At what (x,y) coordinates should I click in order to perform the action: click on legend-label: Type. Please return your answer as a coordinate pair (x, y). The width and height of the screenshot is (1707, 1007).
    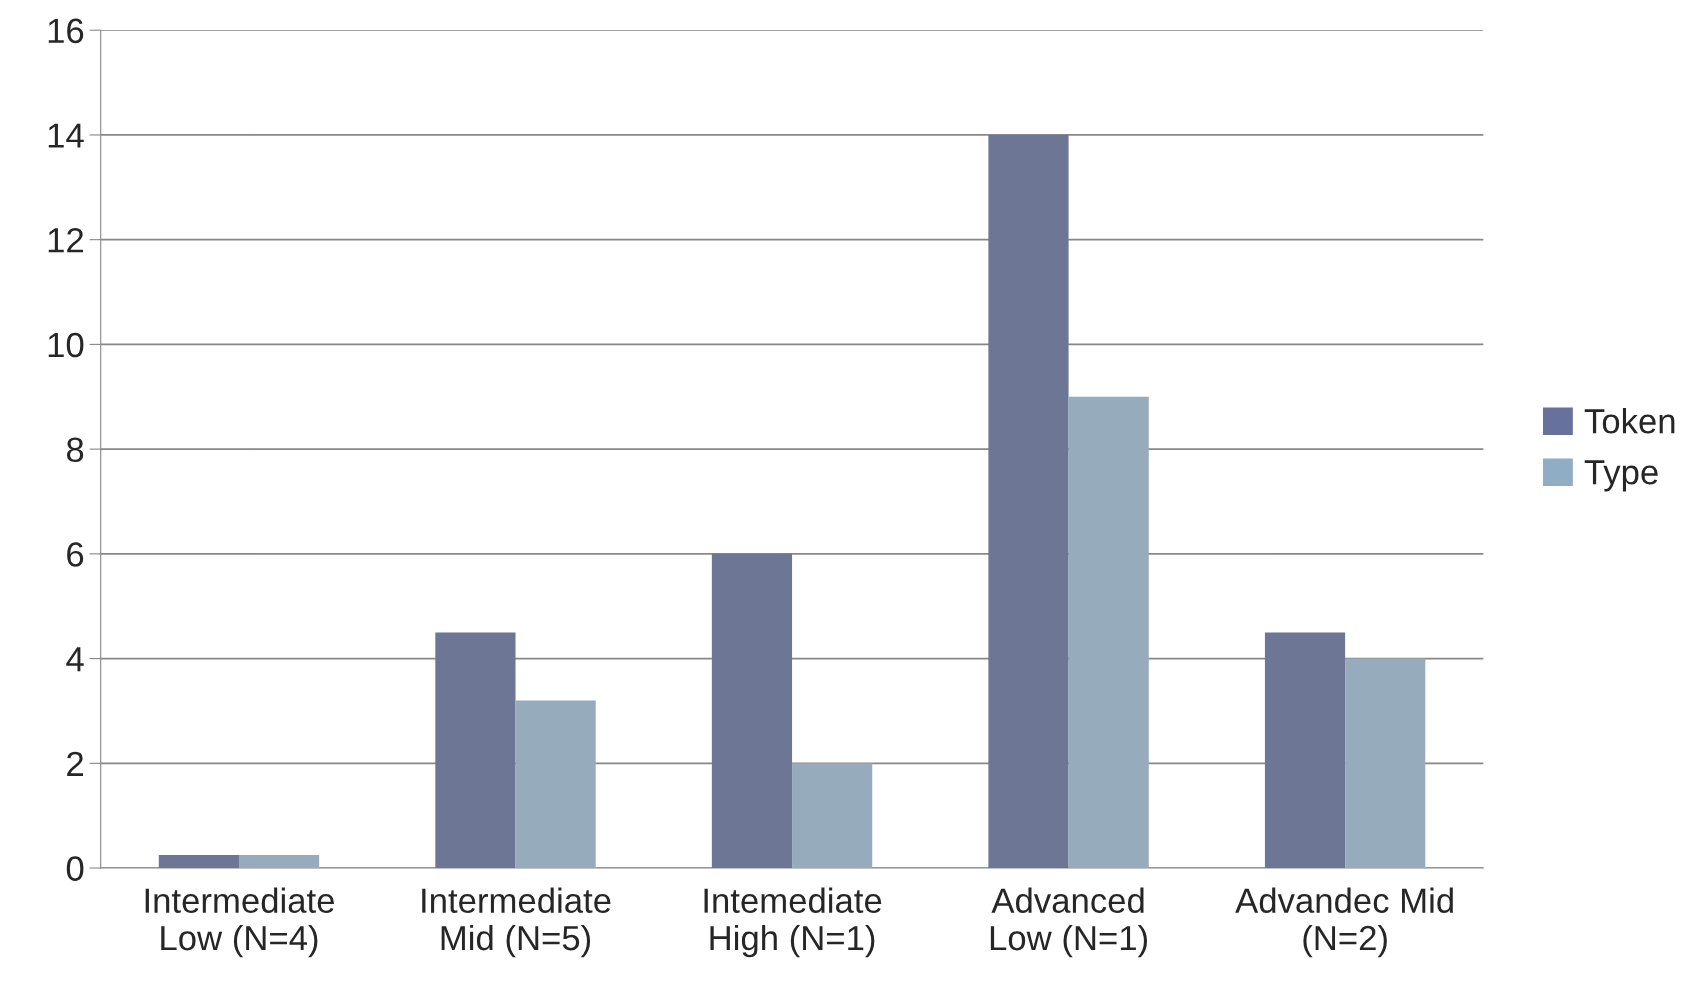
    Looking at the image, I should click on (1621, 476).